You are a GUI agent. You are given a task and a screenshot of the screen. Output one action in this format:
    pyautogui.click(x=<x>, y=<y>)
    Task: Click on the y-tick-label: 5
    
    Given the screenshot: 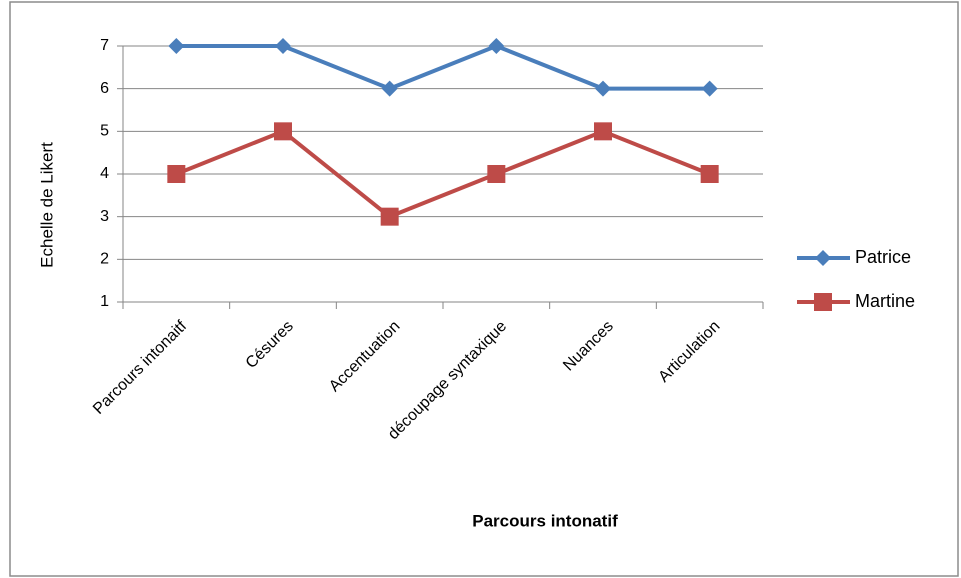 What is the action you would take?
    pyautogui.click(x=104, y=131)
    